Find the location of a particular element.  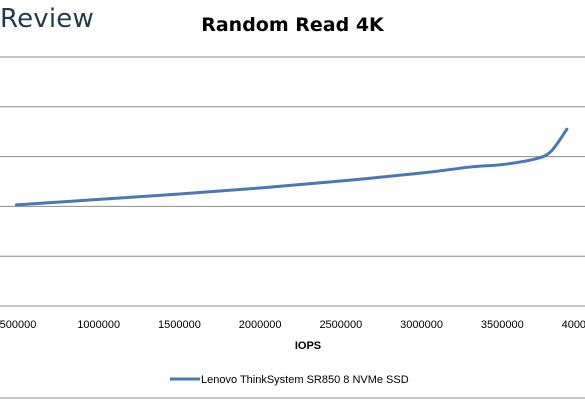

x-tick-label-8: 4000000 is located at coordinates (573, 325).